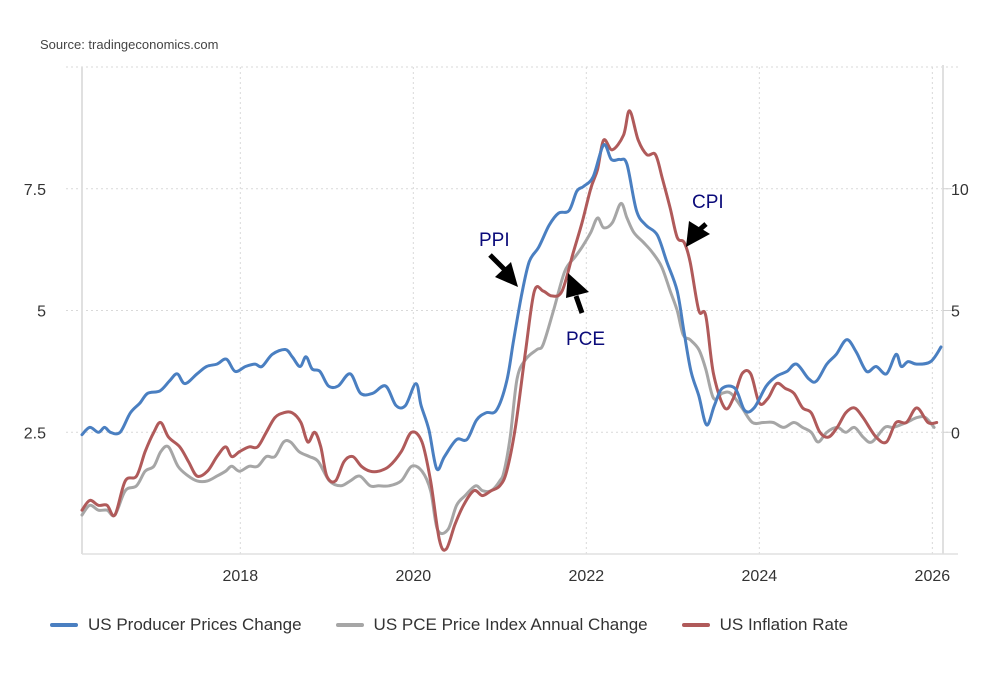 This screenshot has width=994, height=680. What do you see at coordinates (503, 270) in the screenshot?
I see `annotation-ppi-arrow` at bounding box center [503, 270].